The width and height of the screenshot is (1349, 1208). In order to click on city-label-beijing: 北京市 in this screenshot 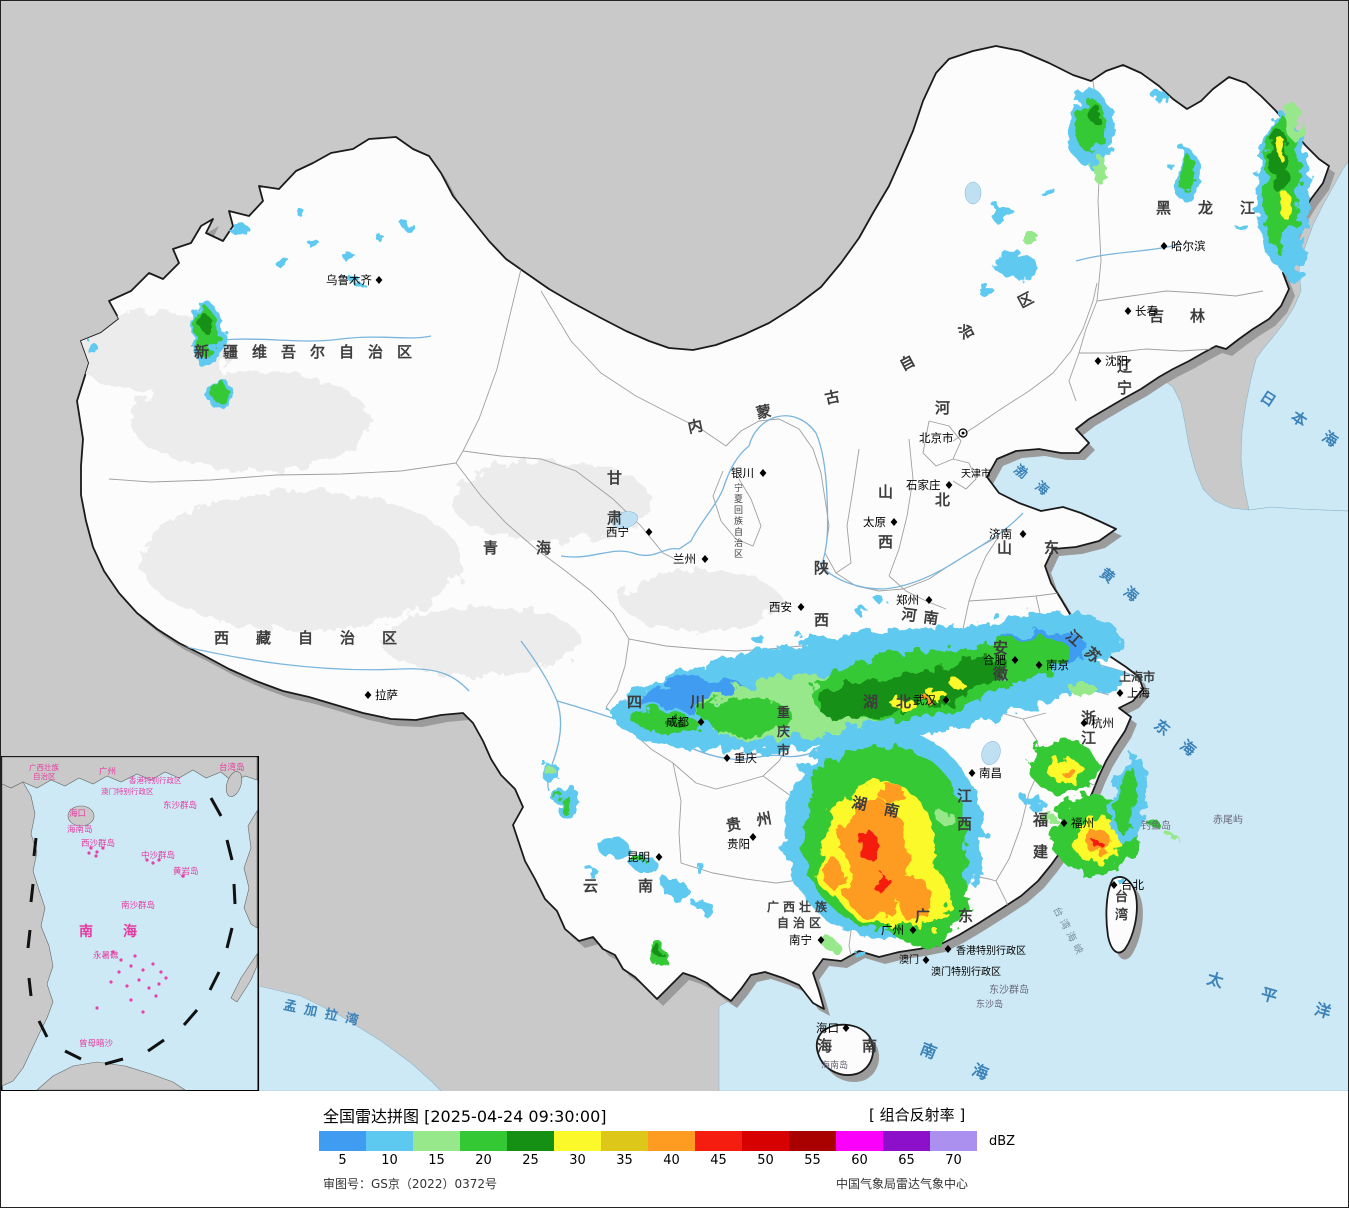, I will do `click(936, 438)`.